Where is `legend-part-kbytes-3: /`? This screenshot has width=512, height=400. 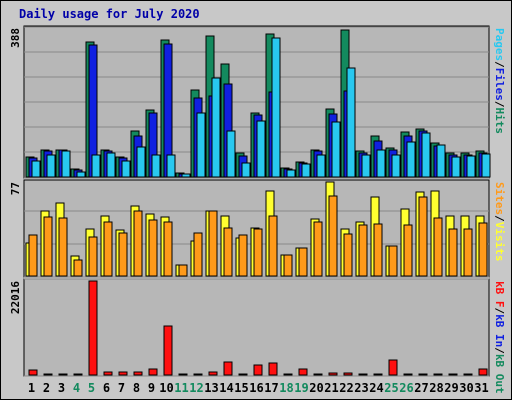 legend-part-kbytes-3: / is located at coordinates (499, 350).